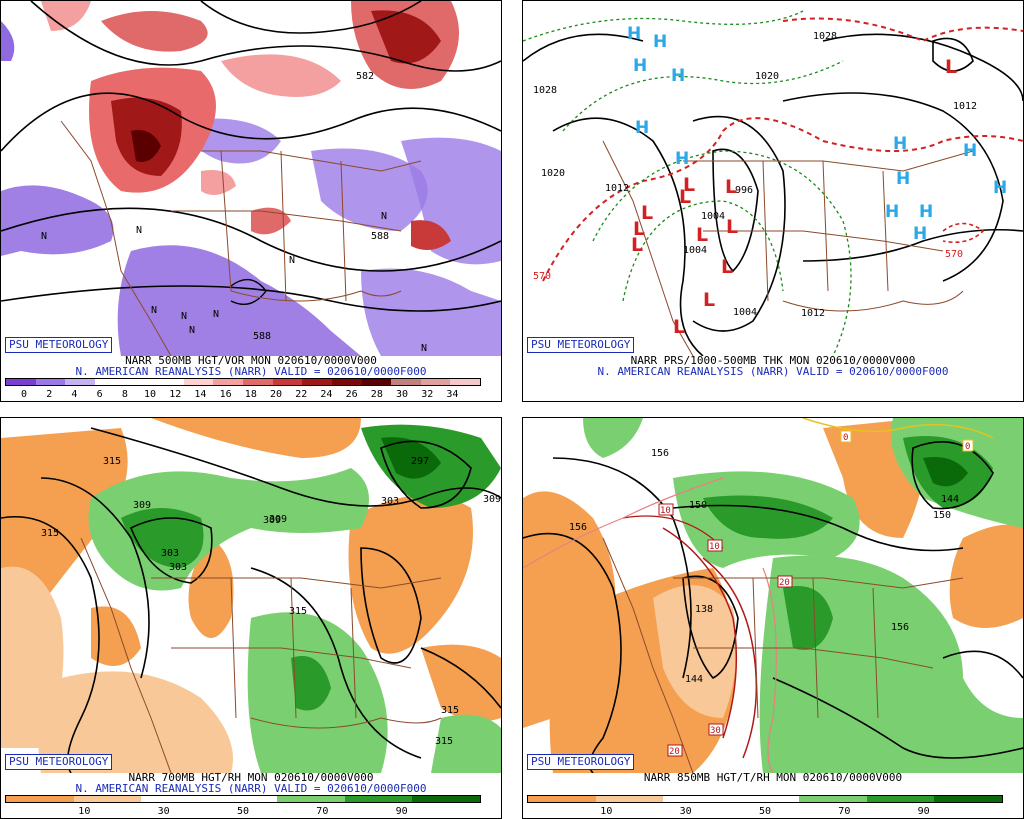 The width and height of the screenshot is (1024, 819). Describe the element at coordinates (200, 394) in the screenshot. I see `colorbar-tick-label: 14` at that location.